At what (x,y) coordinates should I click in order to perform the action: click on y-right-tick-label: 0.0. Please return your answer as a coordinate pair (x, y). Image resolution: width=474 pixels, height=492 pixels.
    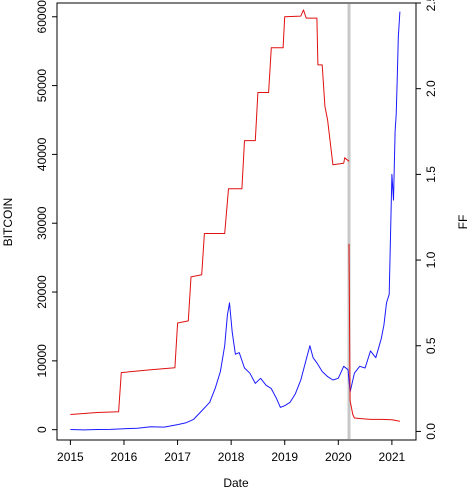
    Looking at the image, I should click on (431, 431).